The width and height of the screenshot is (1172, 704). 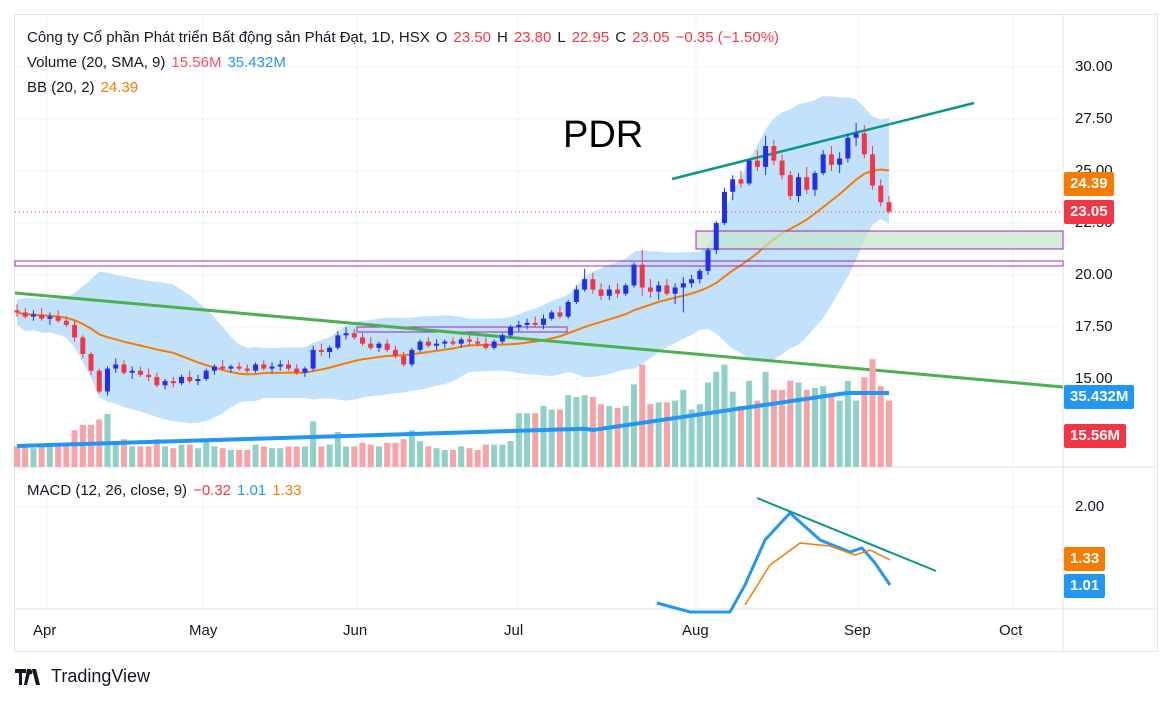 I want to click on price-tick-label: 27.50, so click(x=1094, y=118).